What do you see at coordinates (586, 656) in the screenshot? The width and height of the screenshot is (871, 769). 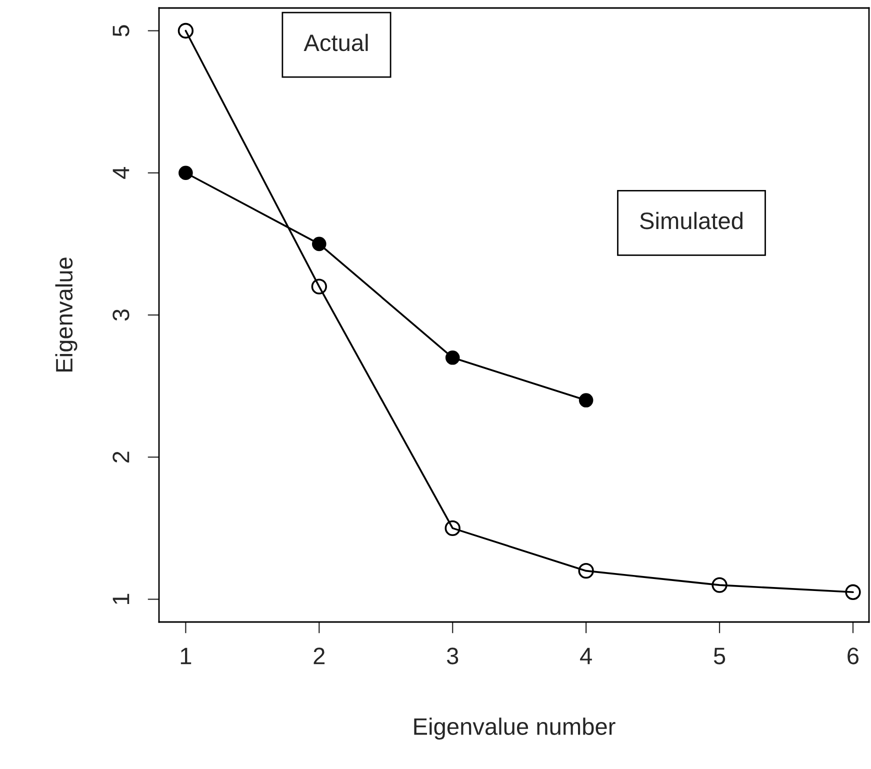 I see `x-tick-label: 4` at bounding box center [586, 656].